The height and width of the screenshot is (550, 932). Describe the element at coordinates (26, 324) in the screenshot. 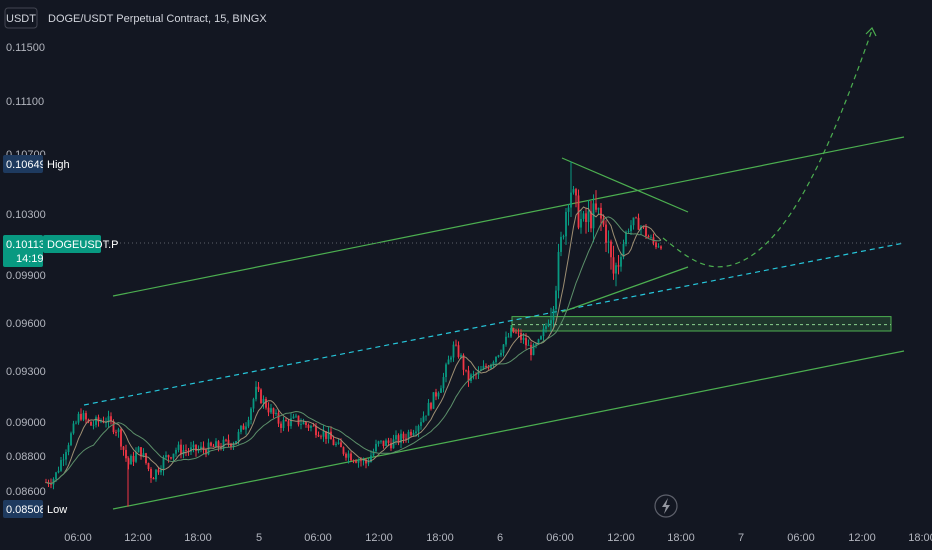

I see `price-tick-label: 0.09600` at that location.